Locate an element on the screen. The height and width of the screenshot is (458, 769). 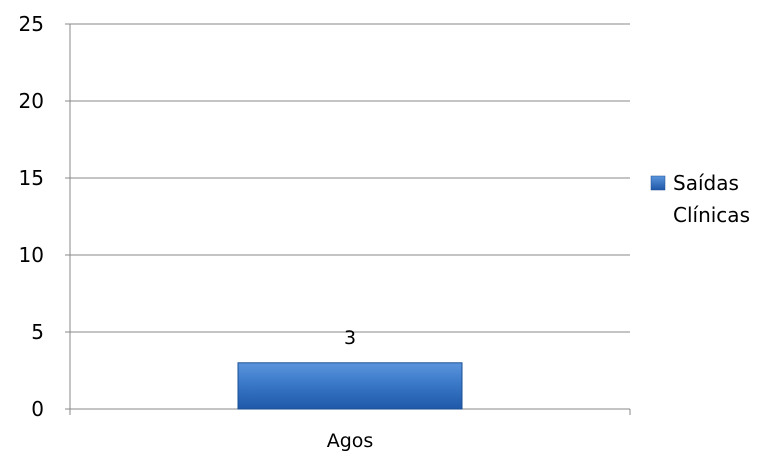
y-axis-tick-labels: 0 5 10 15 20 25 is located at coordinates (31, 216).